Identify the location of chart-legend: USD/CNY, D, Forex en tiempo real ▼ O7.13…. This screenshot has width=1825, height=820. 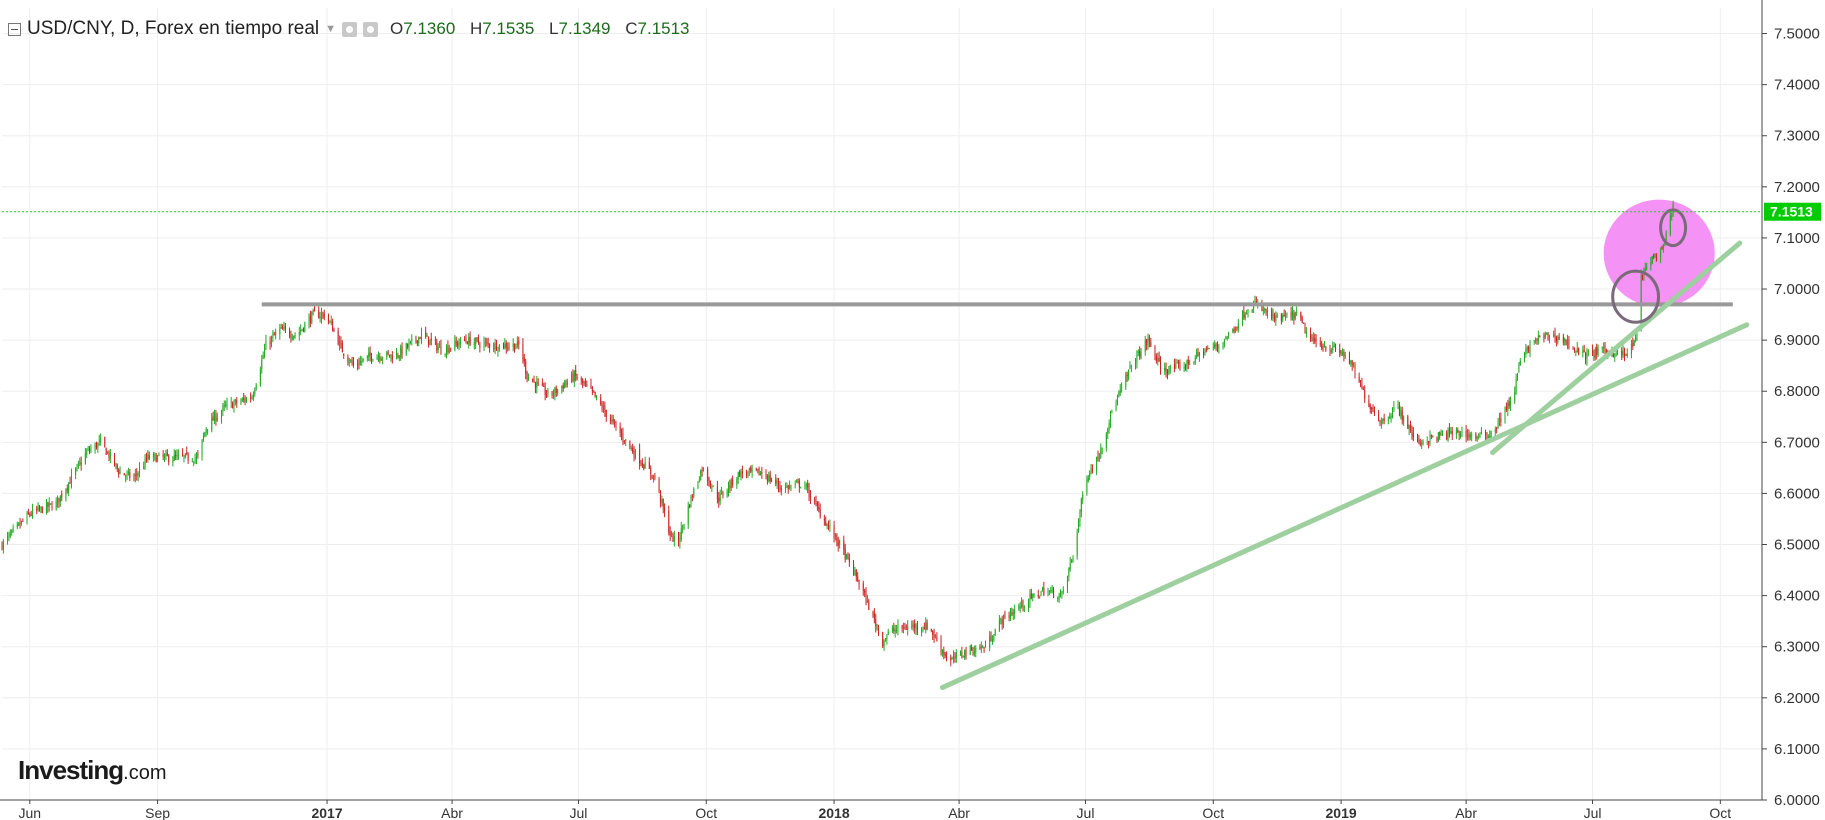
(354, 29).